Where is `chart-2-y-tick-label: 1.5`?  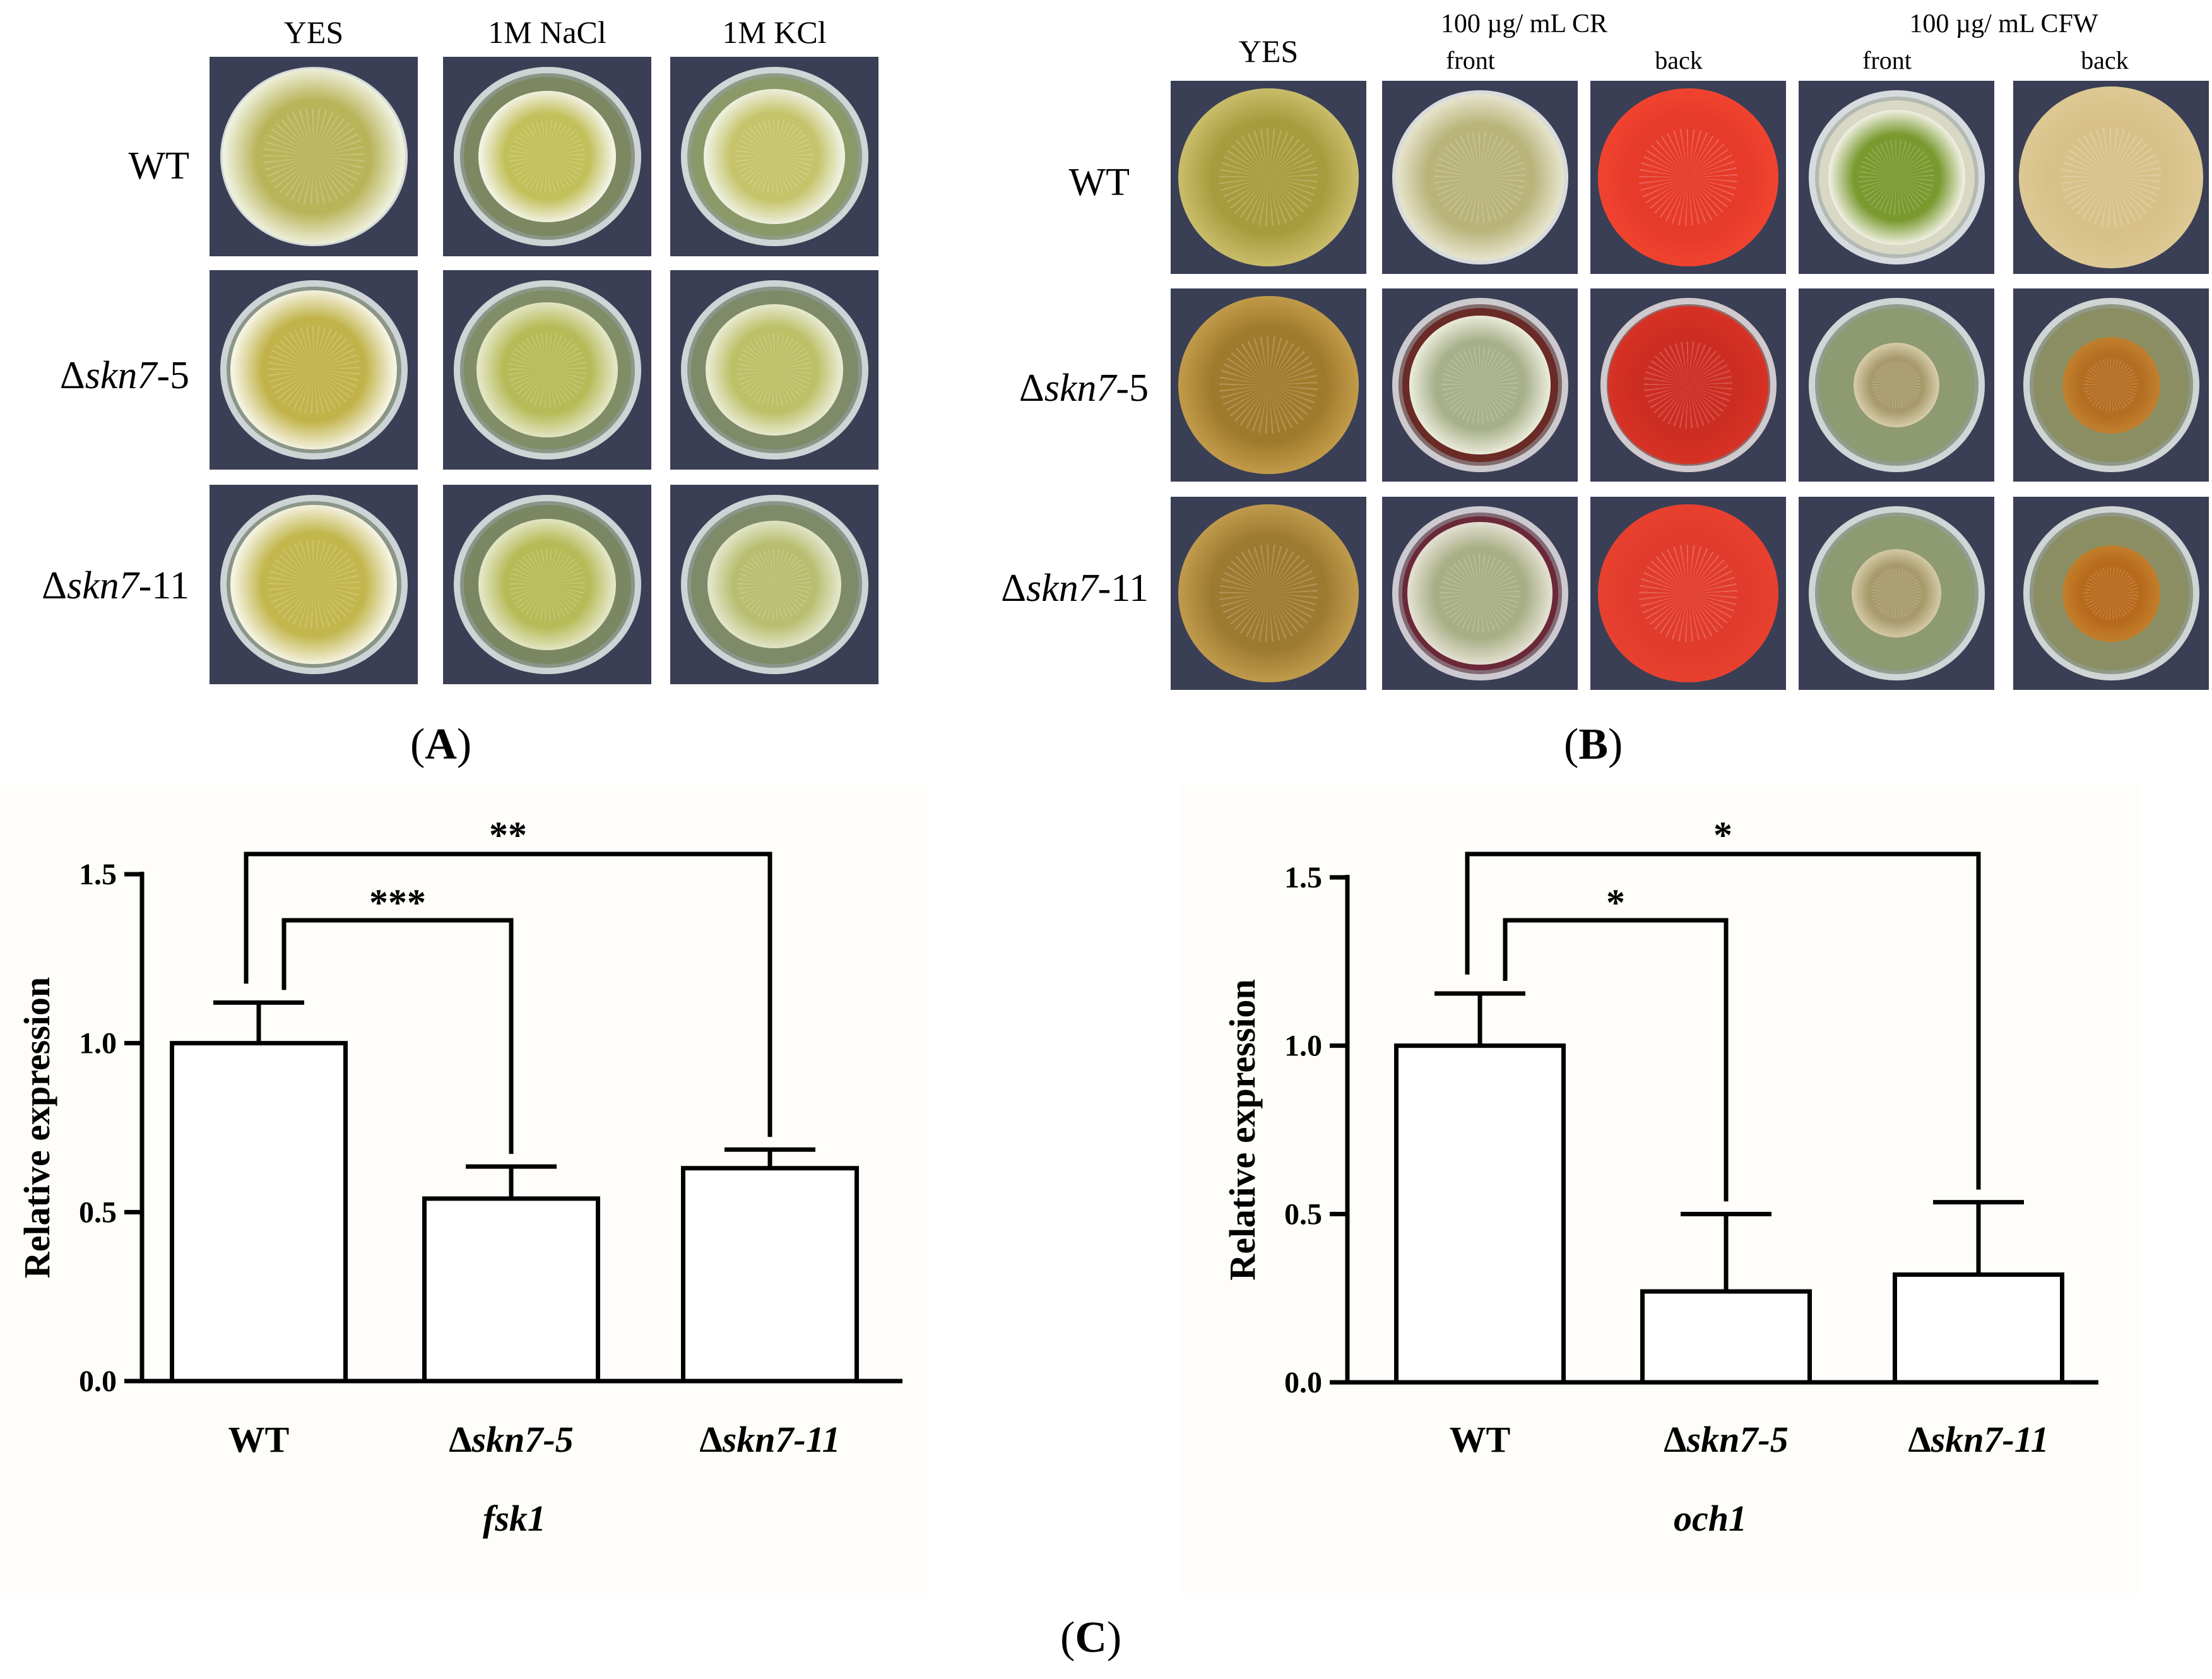 chart-2-y-tick-label: 1.5 is located at coordinates (1303, 877).